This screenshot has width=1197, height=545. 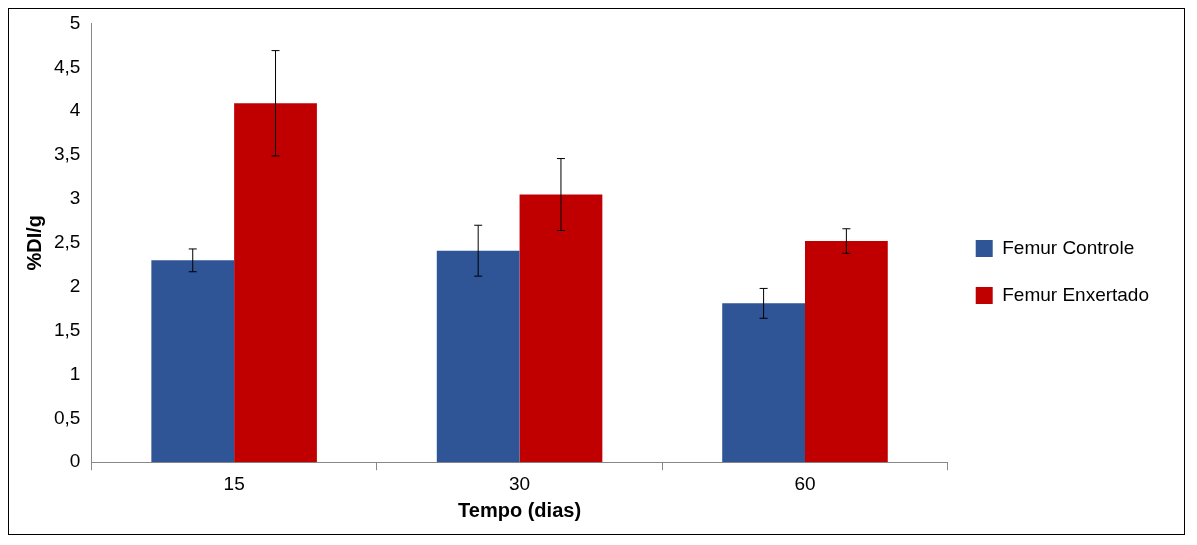 What do you see at coordinates (67, 242) in the screenshot?
I see `y-tick-label: 2,5` at bounding box center [67, 242].